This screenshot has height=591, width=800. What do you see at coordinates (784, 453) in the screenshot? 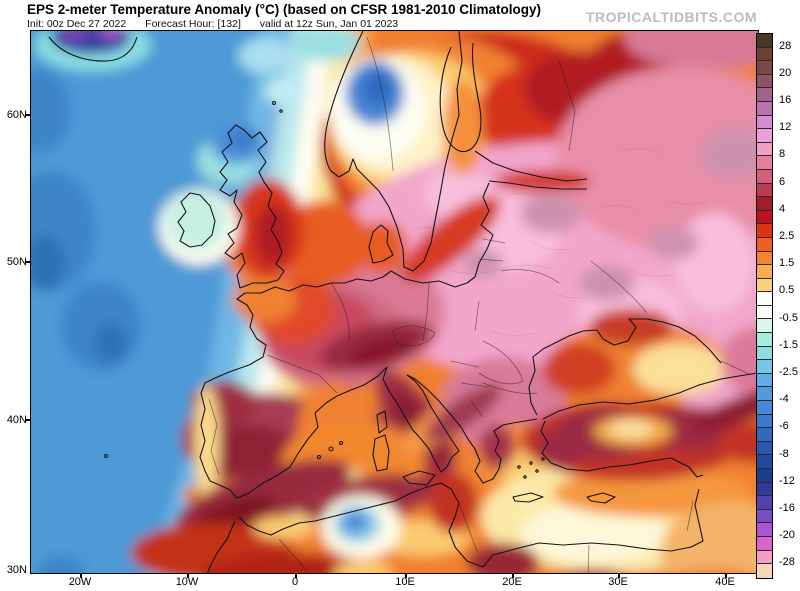
I see `colorbar-tick--8: -8` at bounding box center [784, 453].